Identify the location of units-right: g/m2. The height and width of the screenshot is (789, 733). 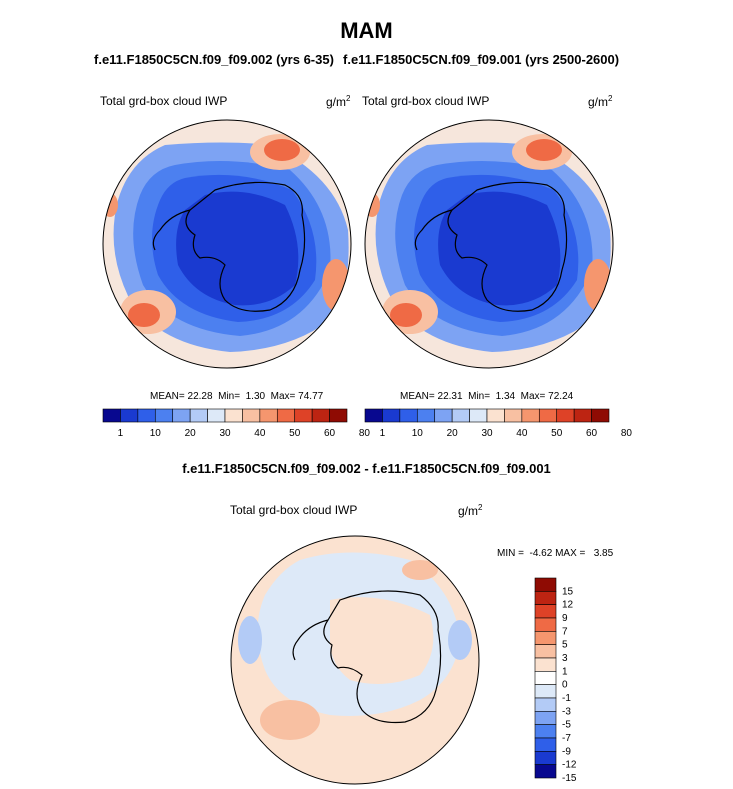
(600, 101).